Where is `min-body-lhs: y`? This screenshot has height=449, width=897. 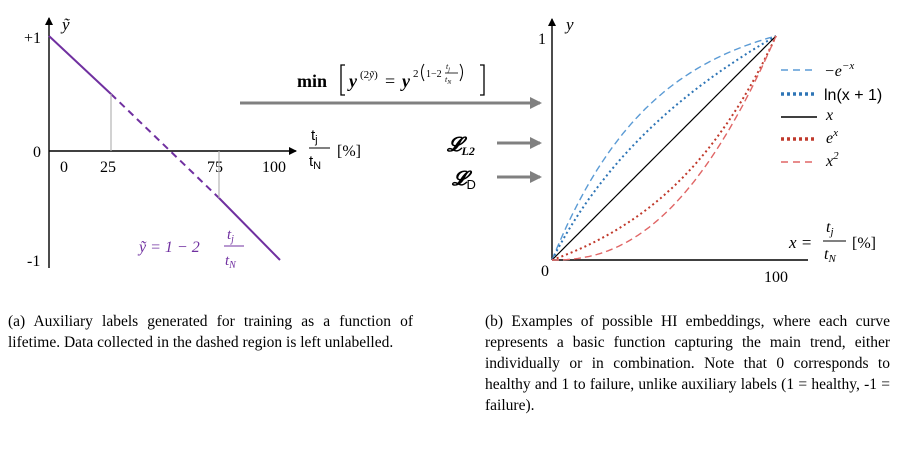 min-body-lhs: y is located at coordinates (352, 81).